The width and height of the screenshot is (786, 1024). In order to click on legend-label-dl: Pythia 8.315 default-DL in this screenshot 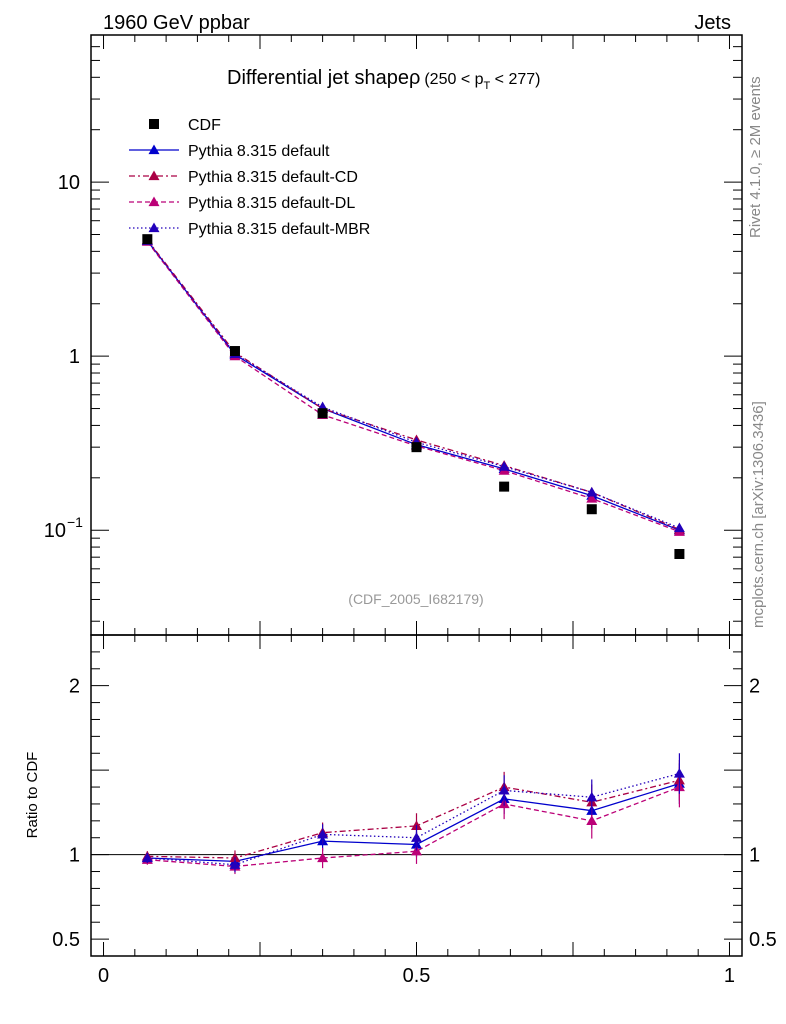, I will do `click(271, 203)`.